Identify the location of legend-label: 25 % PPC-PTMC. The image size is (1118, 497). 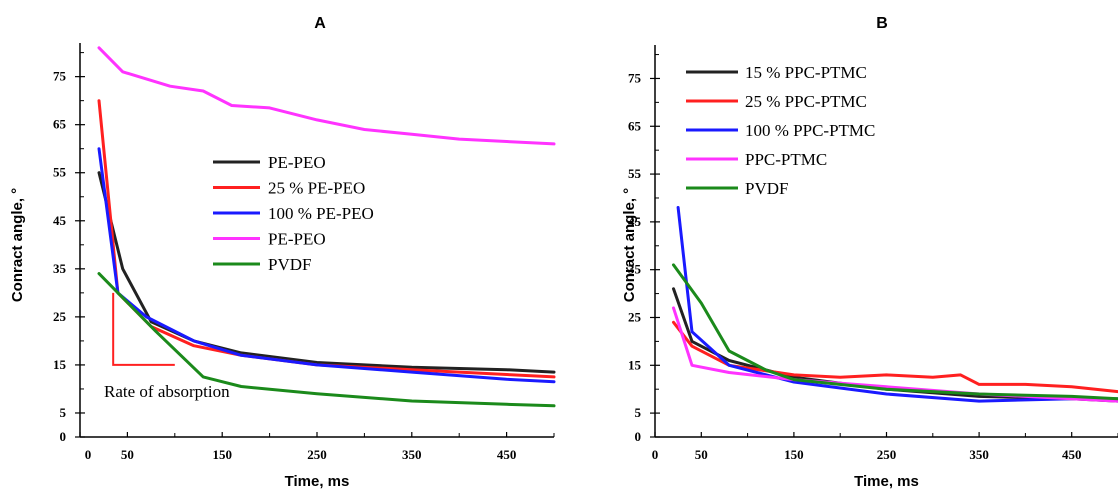
(806, 101).